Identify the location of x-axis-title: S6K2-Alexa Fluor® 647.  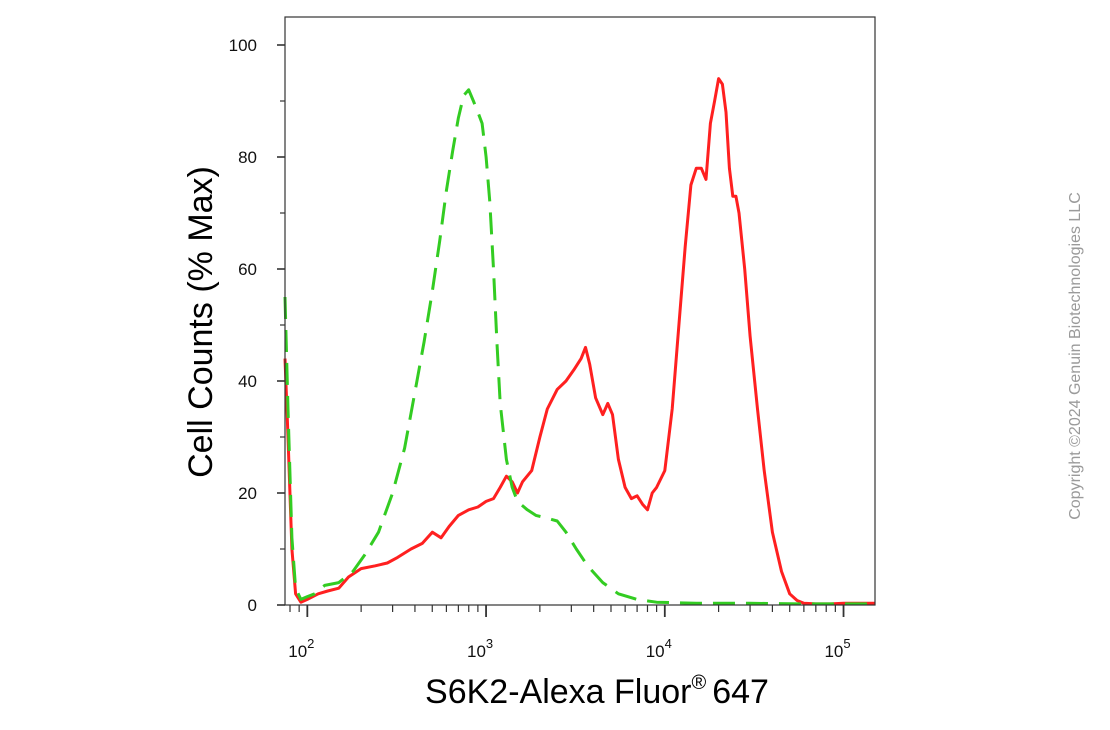
(597, 691).